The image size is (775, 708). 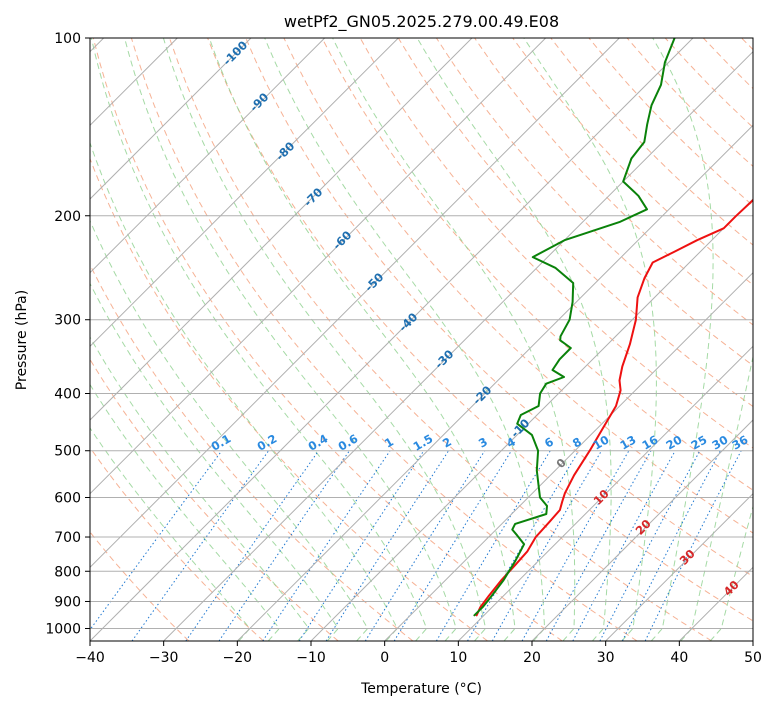 What do you see at coordinates (67, 538) in the screenshot?
I see `y-tick-label: 700` at bounding box center [67, 538].